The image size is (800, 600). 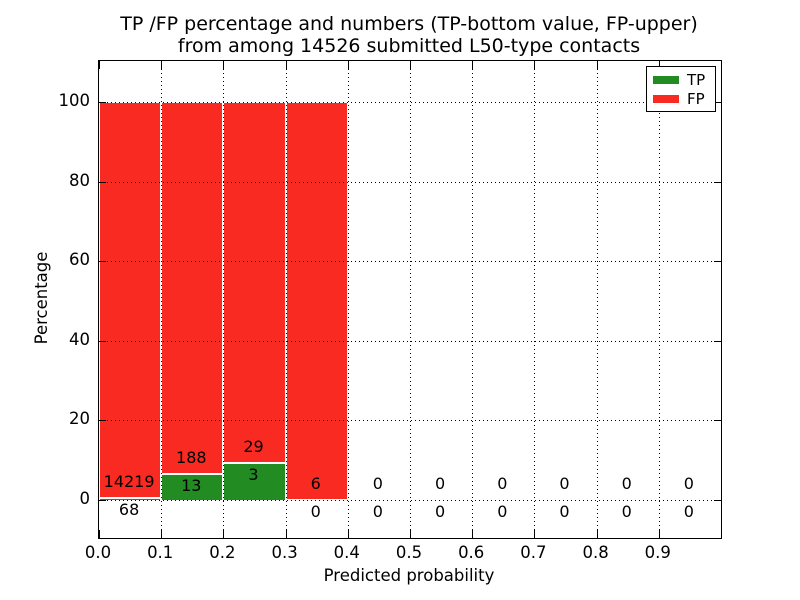 I want to click on legend-item-tp: TP, so click(x=681, y=80).